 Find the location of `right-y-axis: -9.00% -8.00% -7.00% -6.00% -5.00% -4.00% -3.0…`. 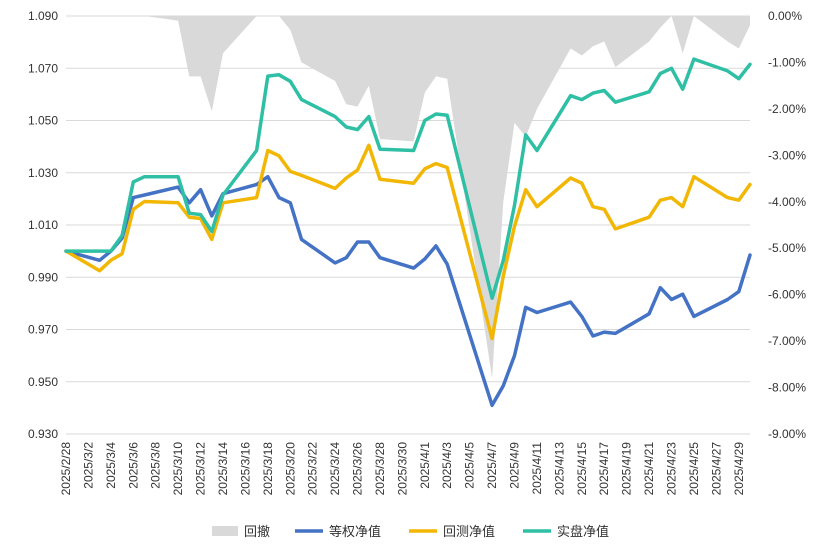

right-y-axis: -9.00% -8.00% -7.00% -6.00% -5.00% -4.00% -3.0… is located at coordinates (787, 225).